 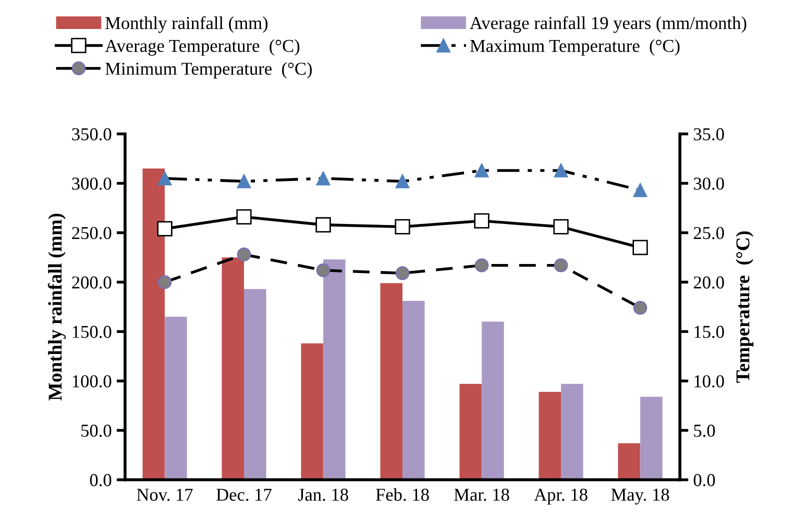 What do you see at coordinates (709, 184) in the screenshot?
I see `y2-tick-label: 30.0` at bounding box center [709, 184].